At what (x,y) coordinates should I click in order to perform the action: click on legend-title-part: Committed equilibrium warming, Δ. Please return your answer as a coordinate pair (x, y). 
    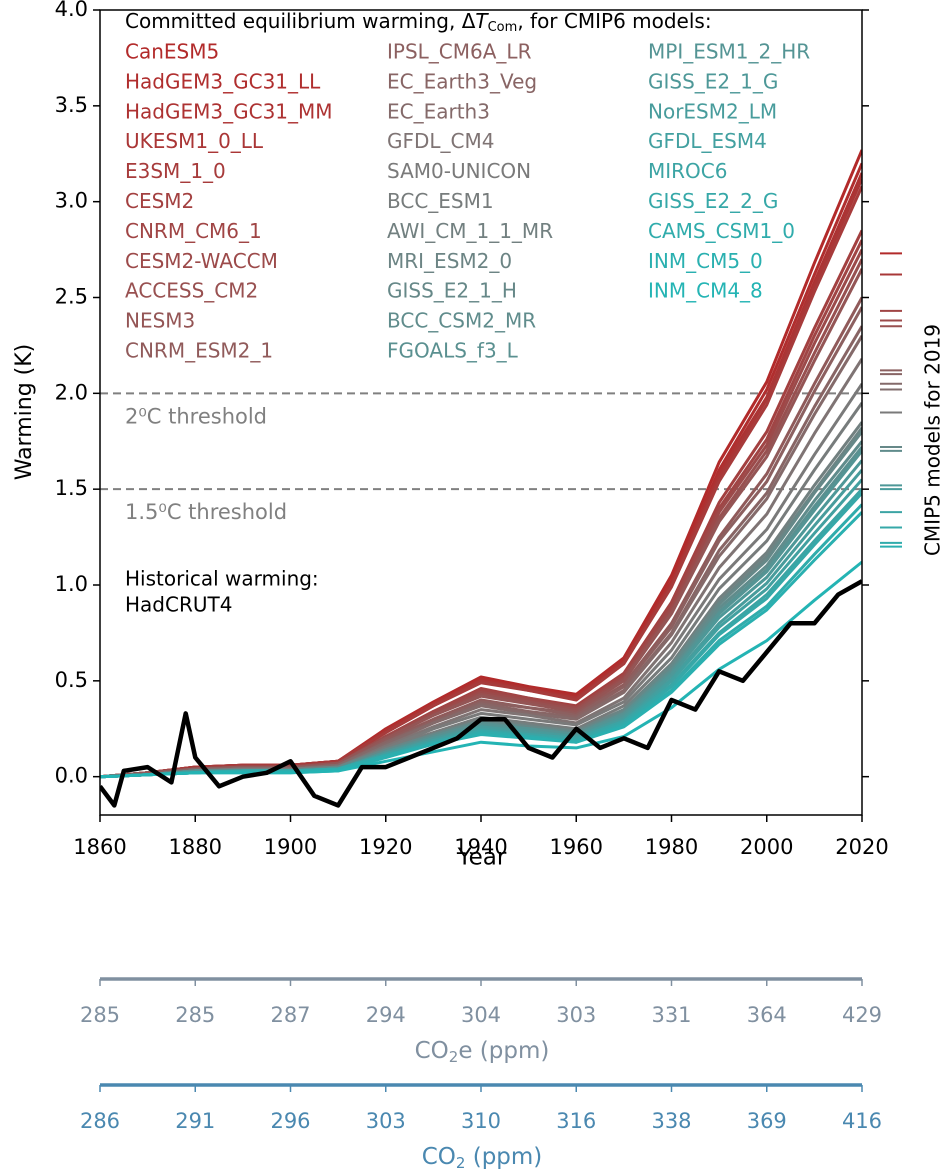
    Looking at the image, I should click on (300, 21).